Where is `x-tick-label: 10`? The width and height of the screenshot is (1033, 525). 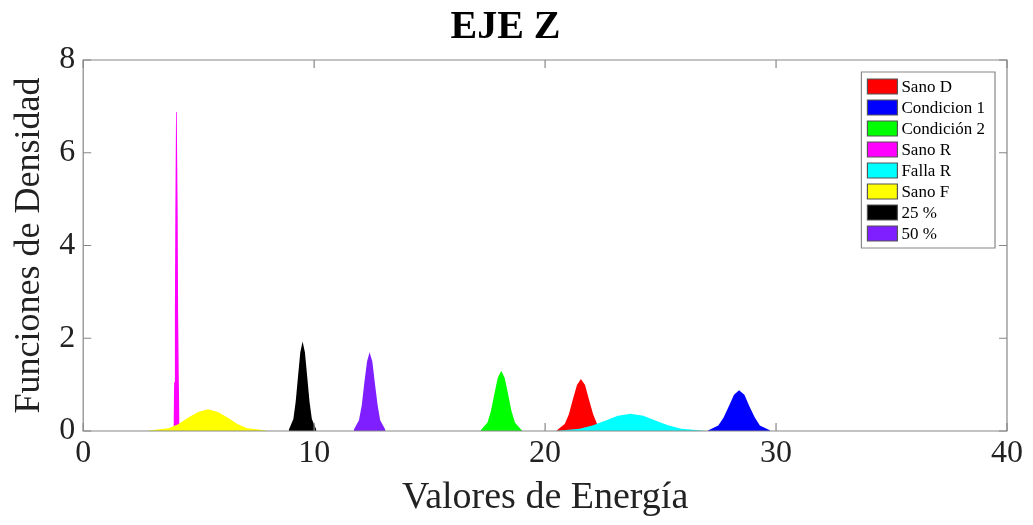 x-tick-label: 10 is located at coordinates (314, 450).